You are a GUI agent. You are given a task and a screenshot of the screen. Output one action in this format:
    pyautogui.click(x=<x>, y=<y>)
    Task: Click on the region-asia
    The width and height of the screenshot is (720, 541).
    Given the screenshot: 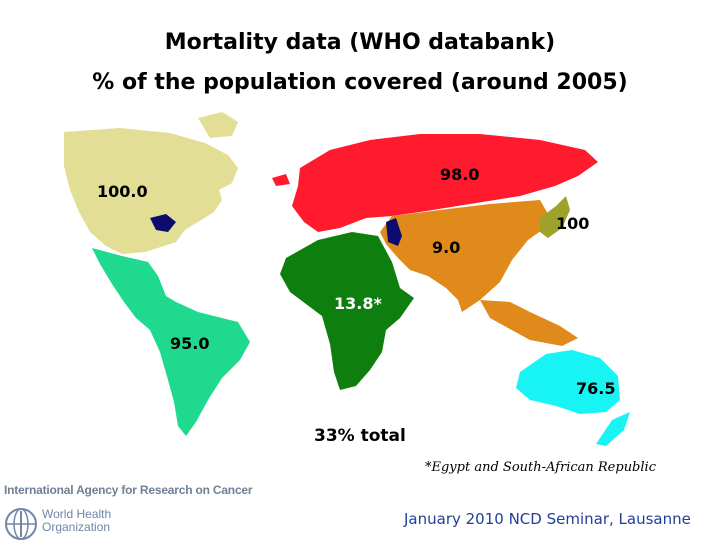 What is the action you would take?
    pyautogui.click(x=464, y=256)
    